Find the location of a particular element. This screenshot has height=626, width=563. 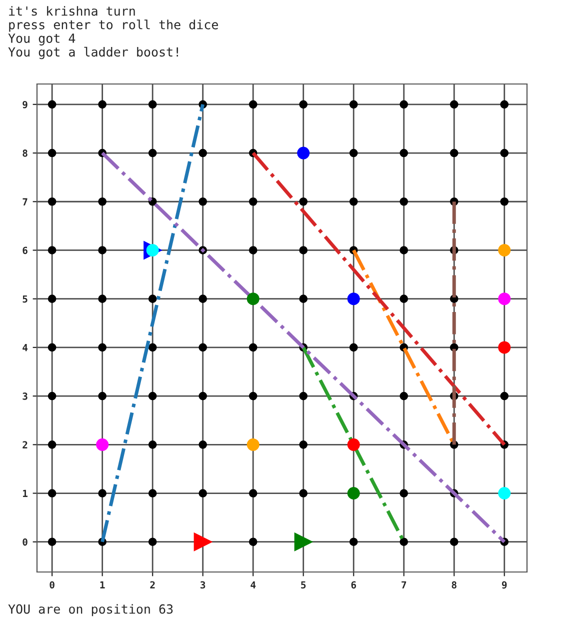

x-tick-label: 6 is located at coordinates (353, 585).